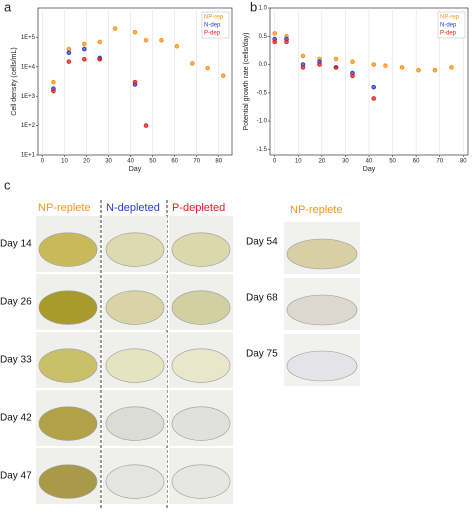  Describe the element at coordinates (262, 150) in the screenshot. I see `y-tick-label: -1.5` at that location.